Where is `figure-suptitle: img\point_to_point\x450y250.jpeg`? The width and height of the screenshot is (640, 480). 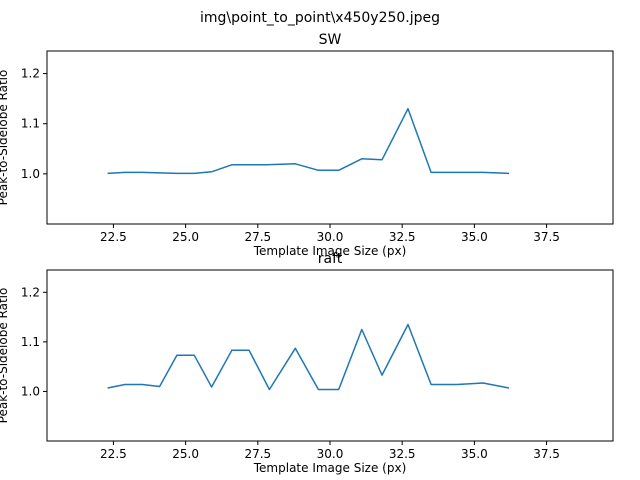 figure-suptitle: img\point_to_point\x450y250.jpeg is located at coordinates (320, 18).